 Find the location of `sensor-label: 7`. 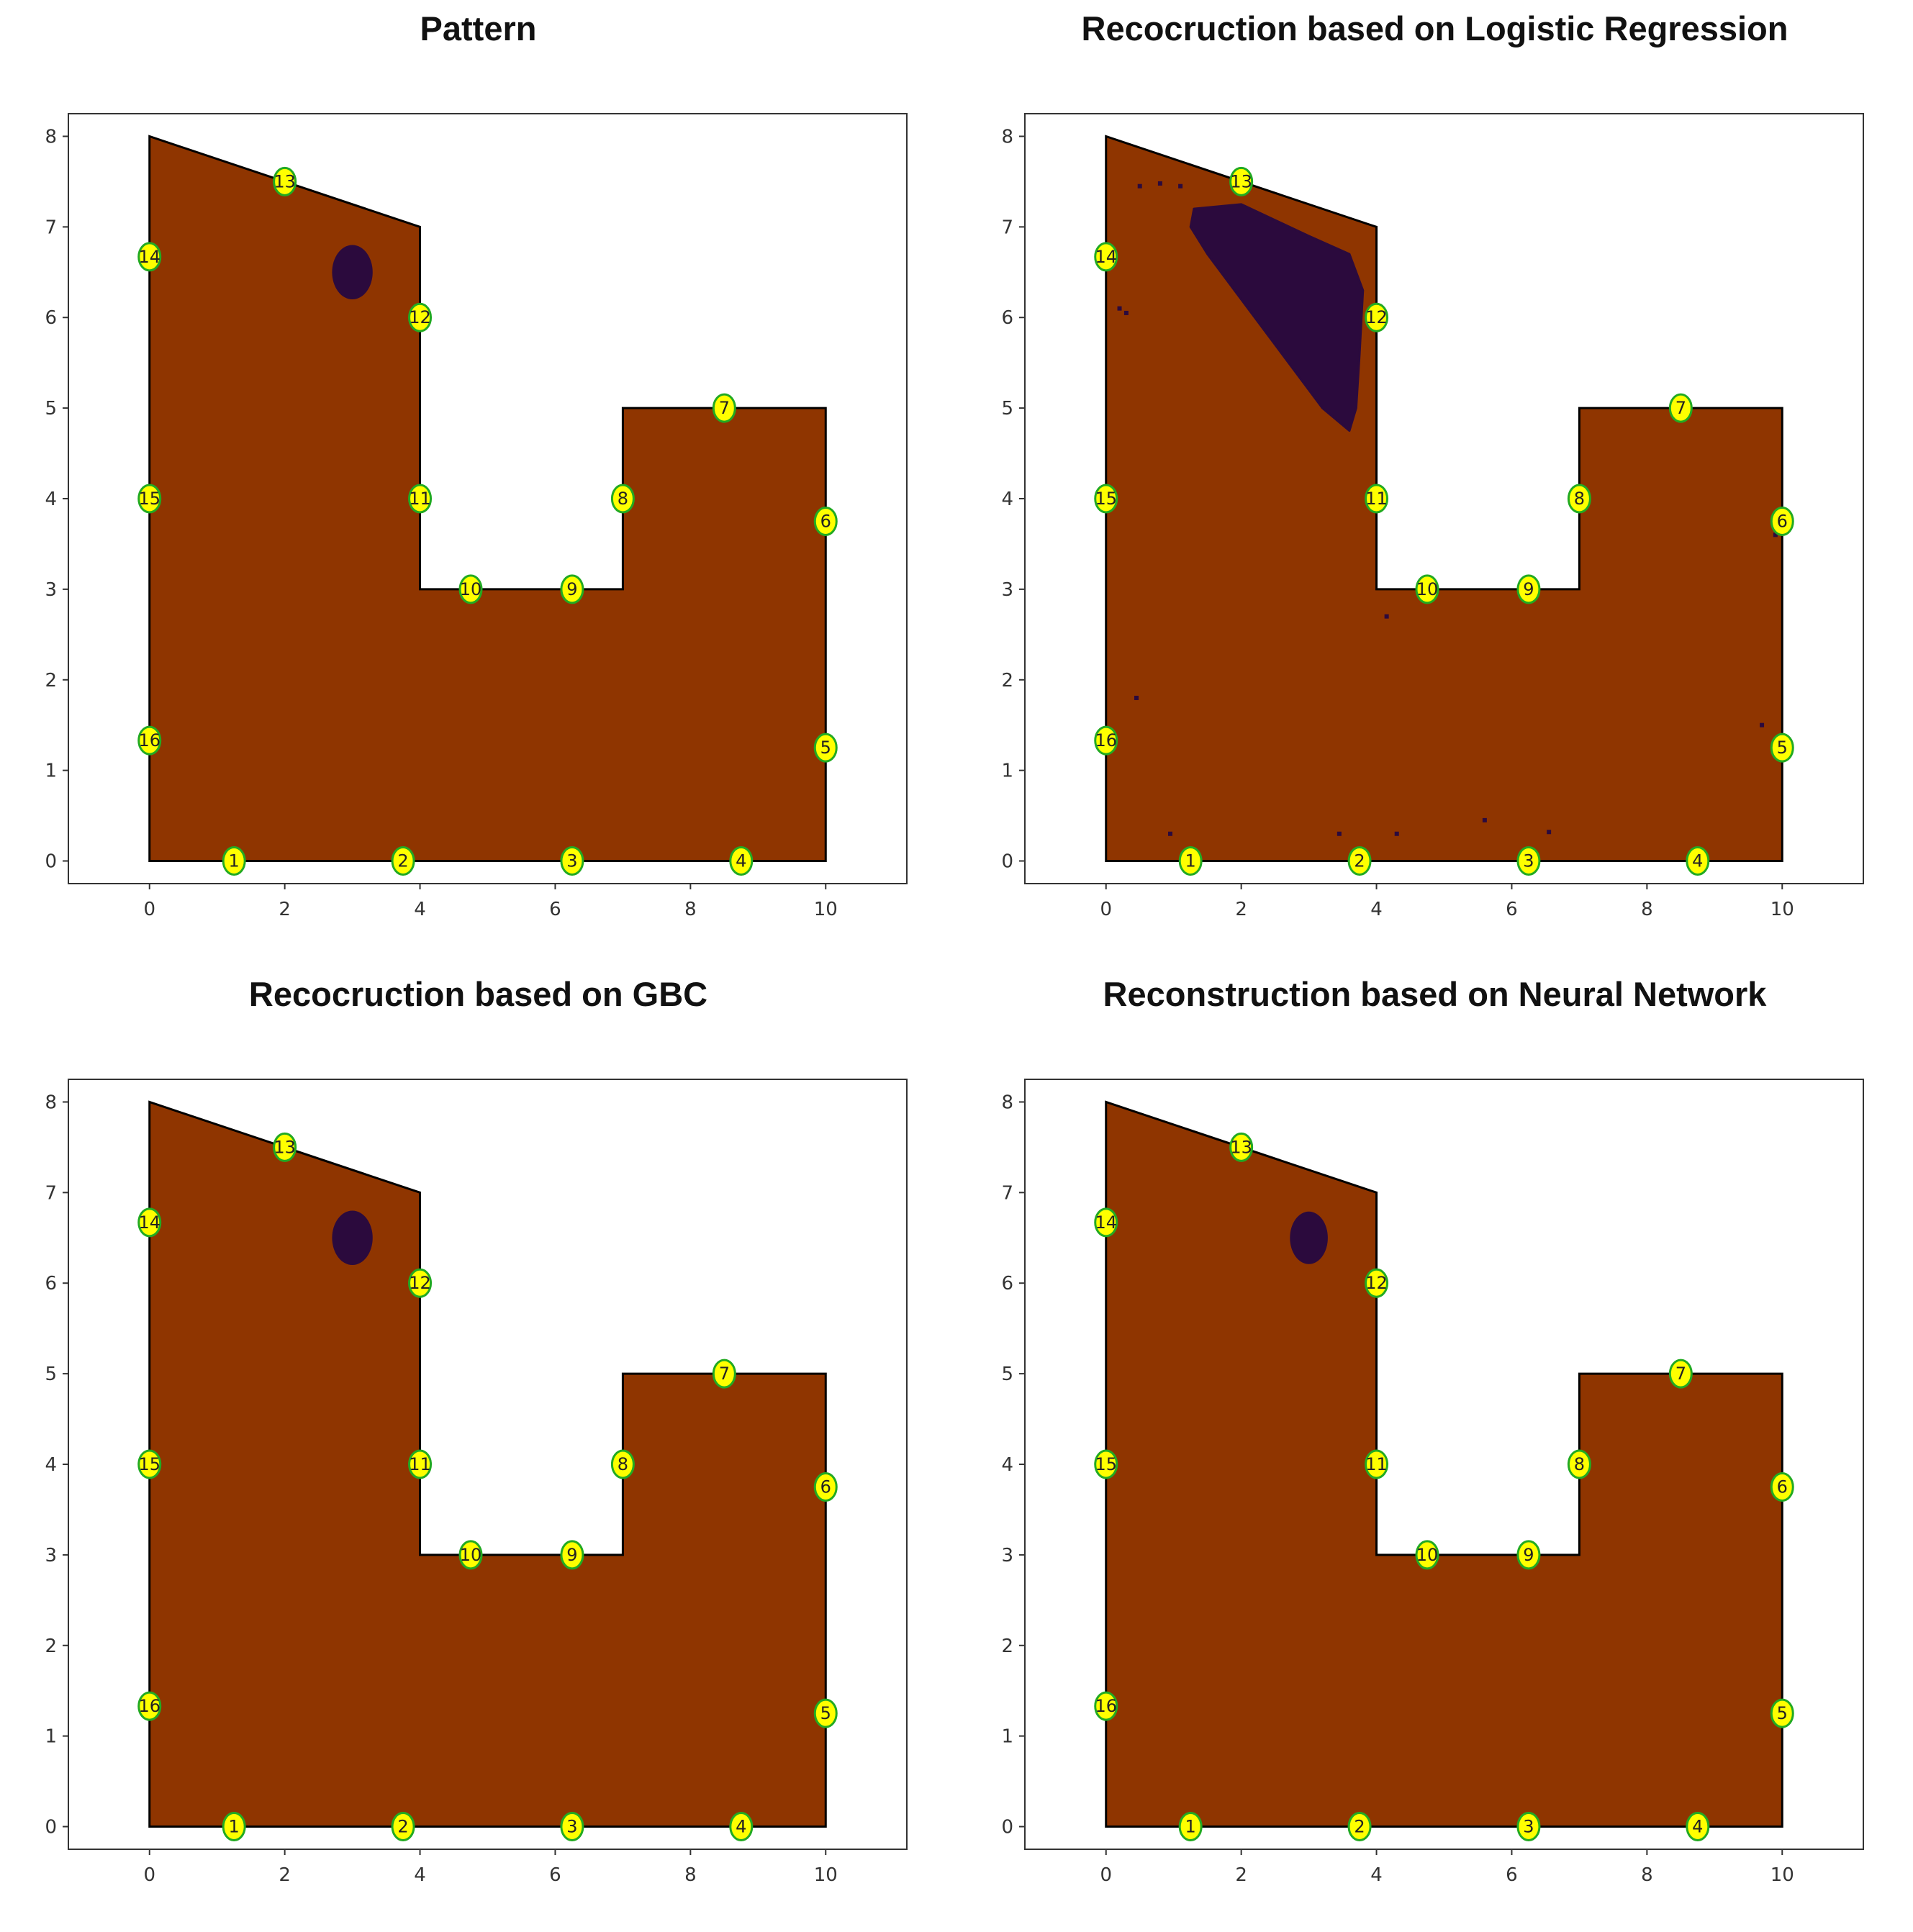

sensor-label: 7 is located at coordinates (724, 408).